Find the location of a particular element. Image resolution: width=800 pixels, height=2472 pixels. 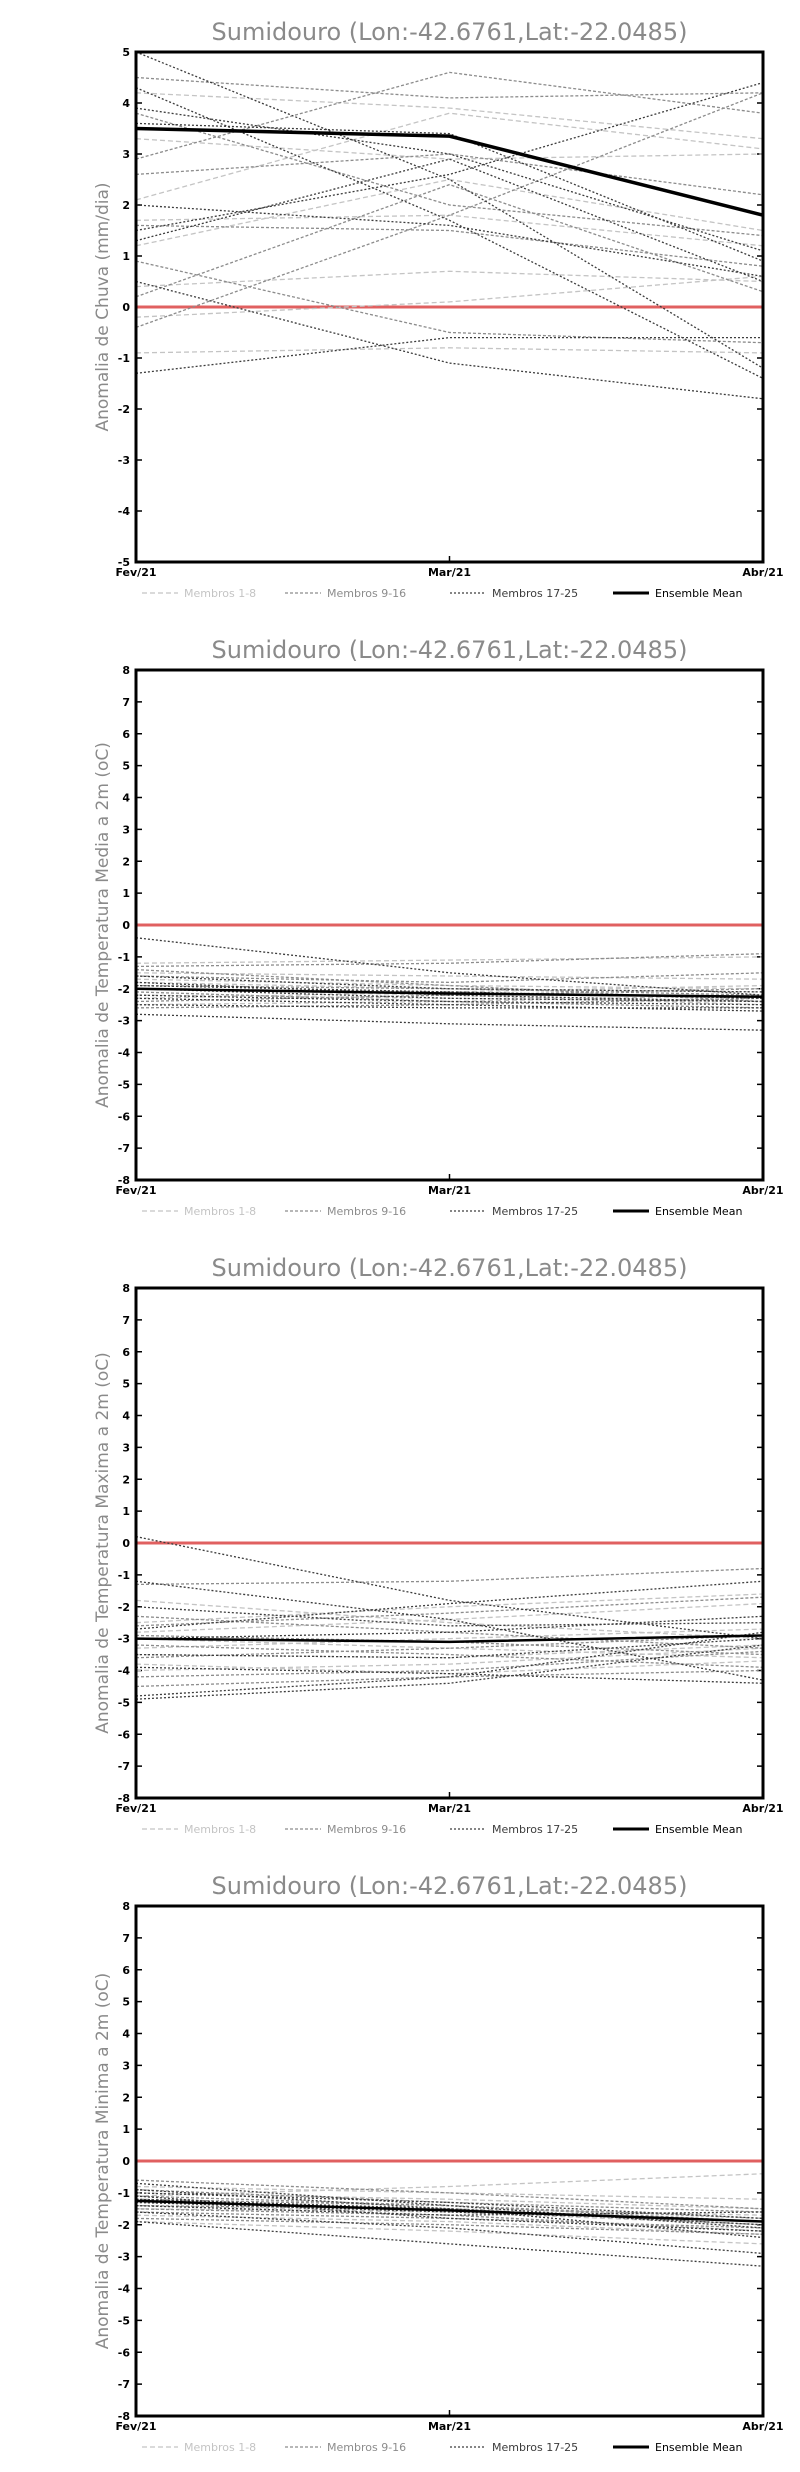

y-tick-label: 8 is located at coordinates (126, 1288).